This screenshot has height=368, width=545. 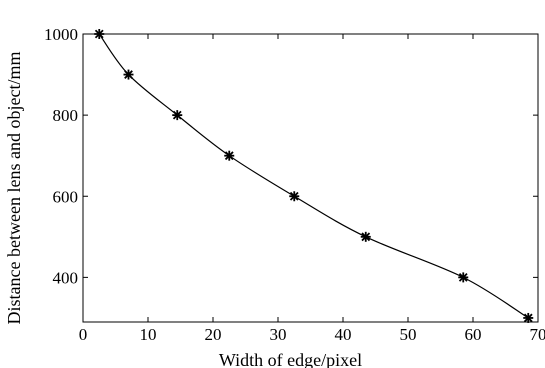 What do you see at coordinates (66, 196) in the screenshot?
I see `y-tick-label: 600` at bounding box center [66, 196].